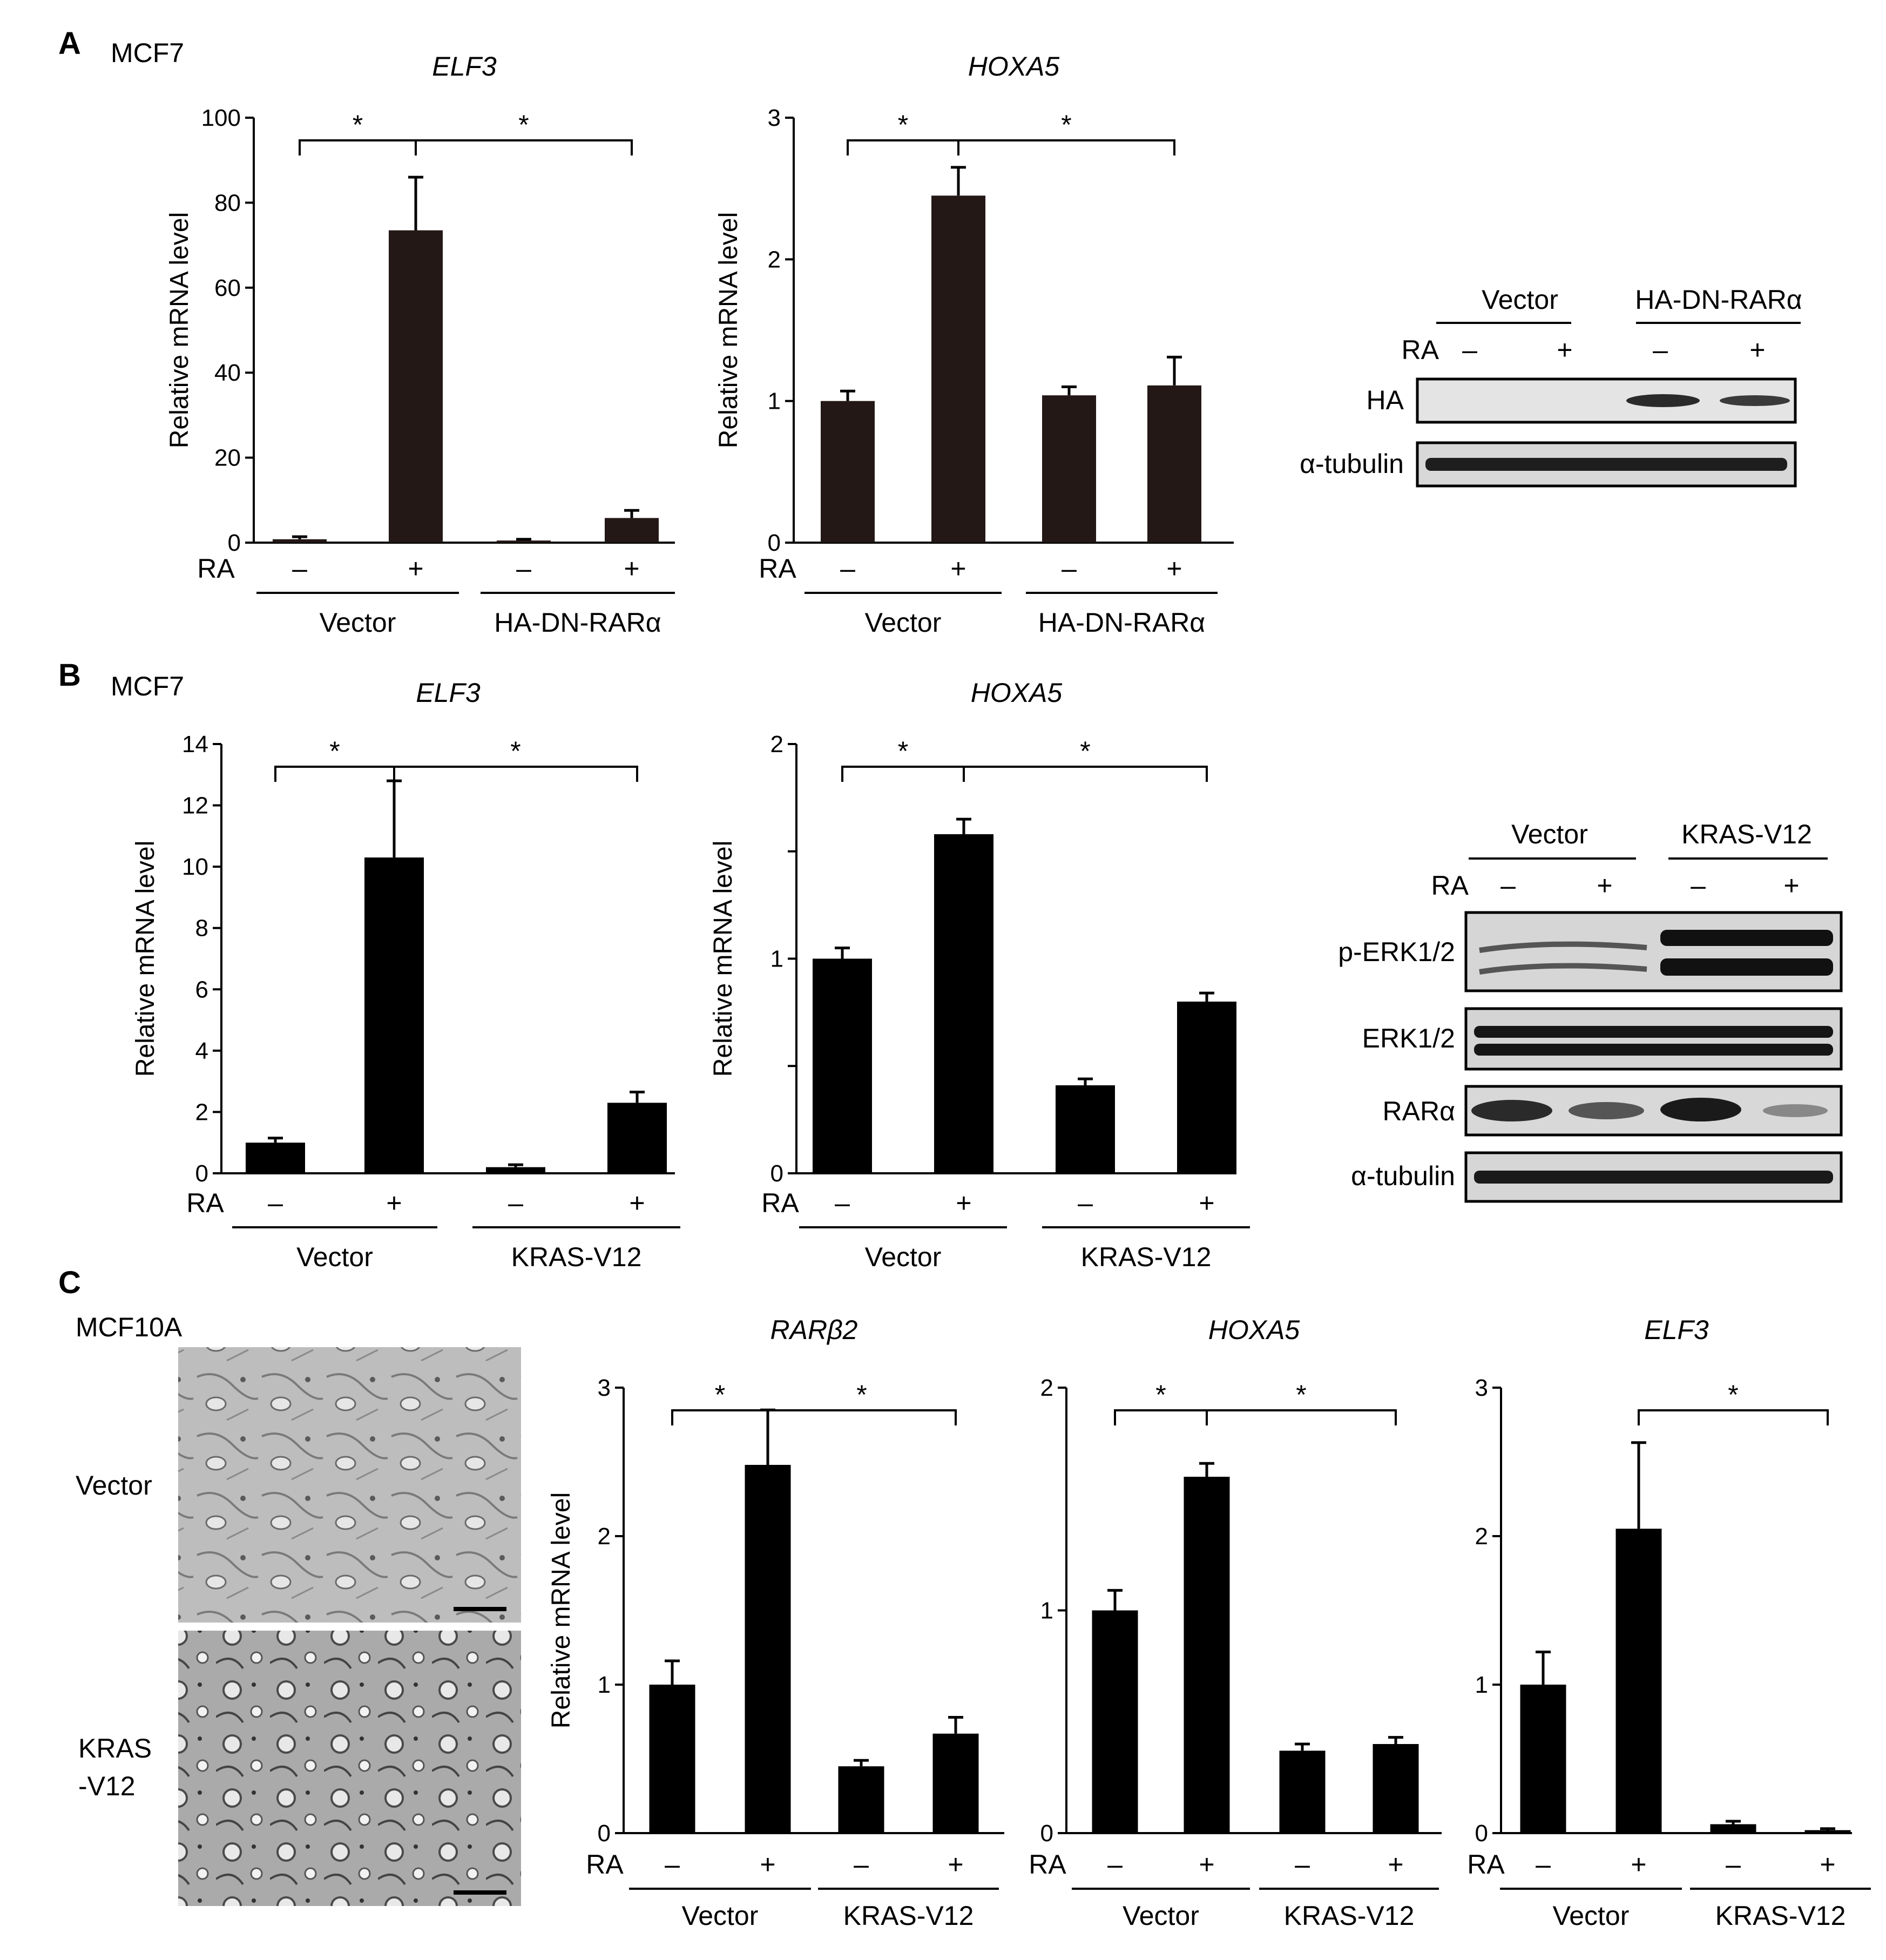  I want to click on chart-title: RARβ2, so click(814, 1330).